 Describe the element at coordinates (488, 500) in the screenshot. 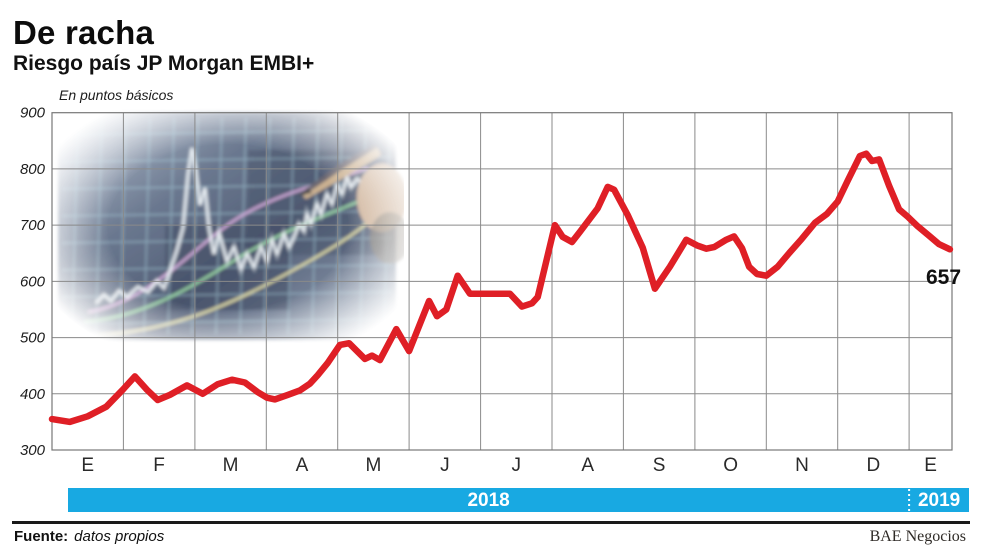

I see `year-label-2018: 2018` at that location.